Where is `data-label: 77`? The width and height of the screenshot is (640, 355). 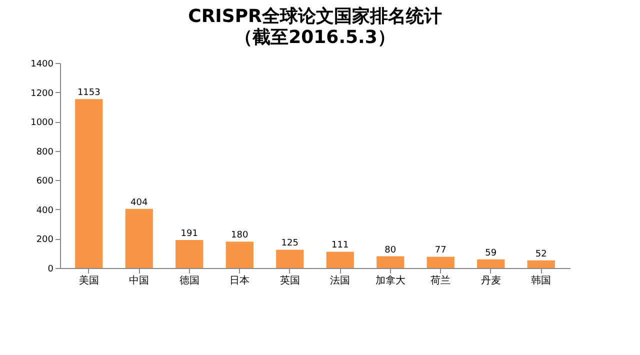
data-label: 77 is located at coordinates (440, 251).